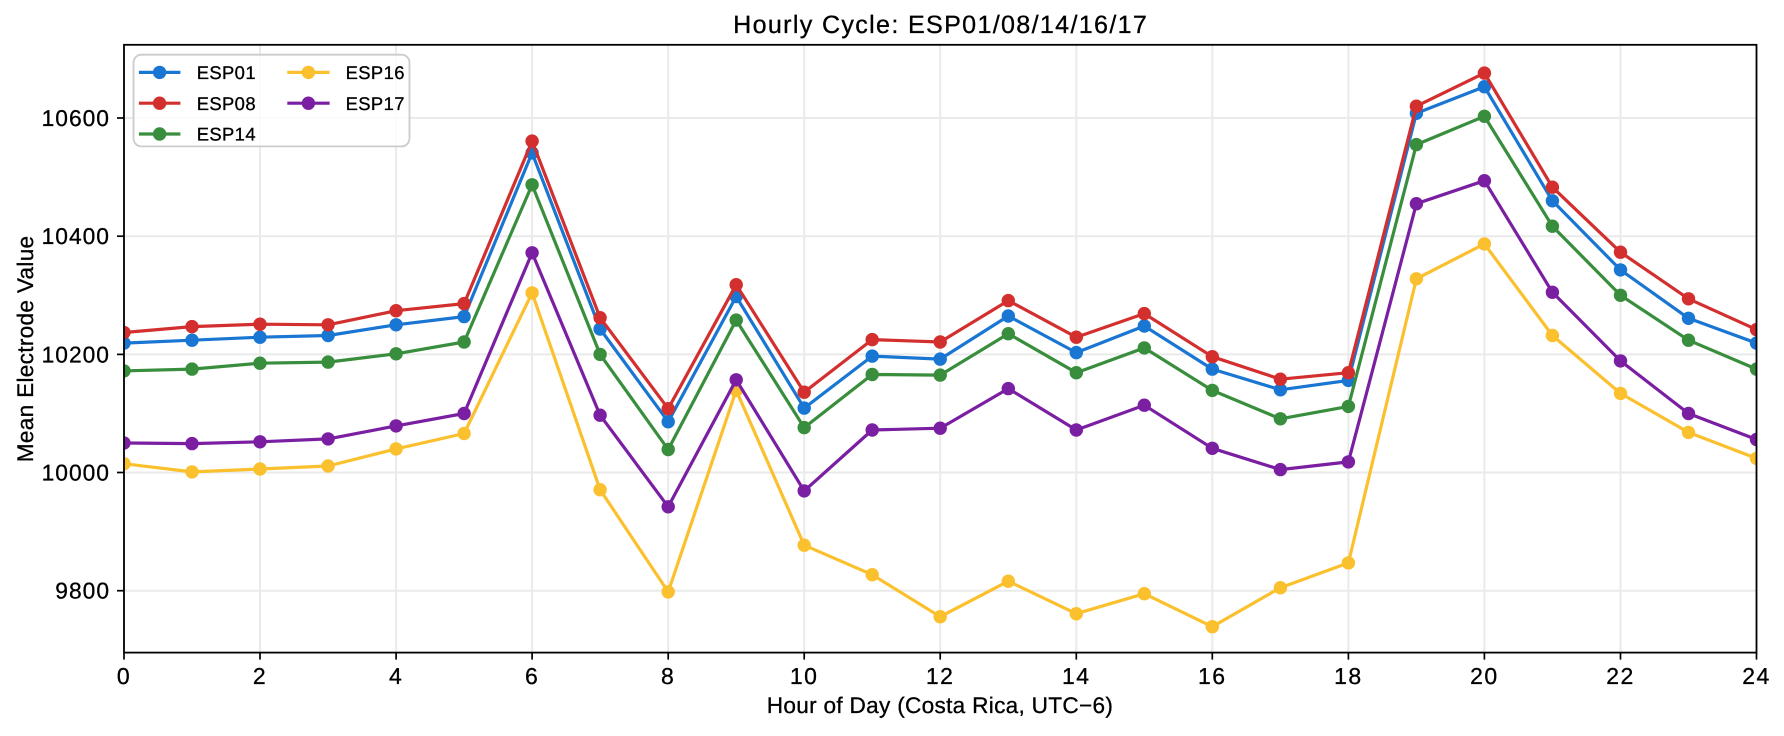 The height and width of the screenshot is (736, 1784). What do you see at coordinates (532, 676) in the screenshot?
I see `svg-text: 6` at bounding box center [532, 676].